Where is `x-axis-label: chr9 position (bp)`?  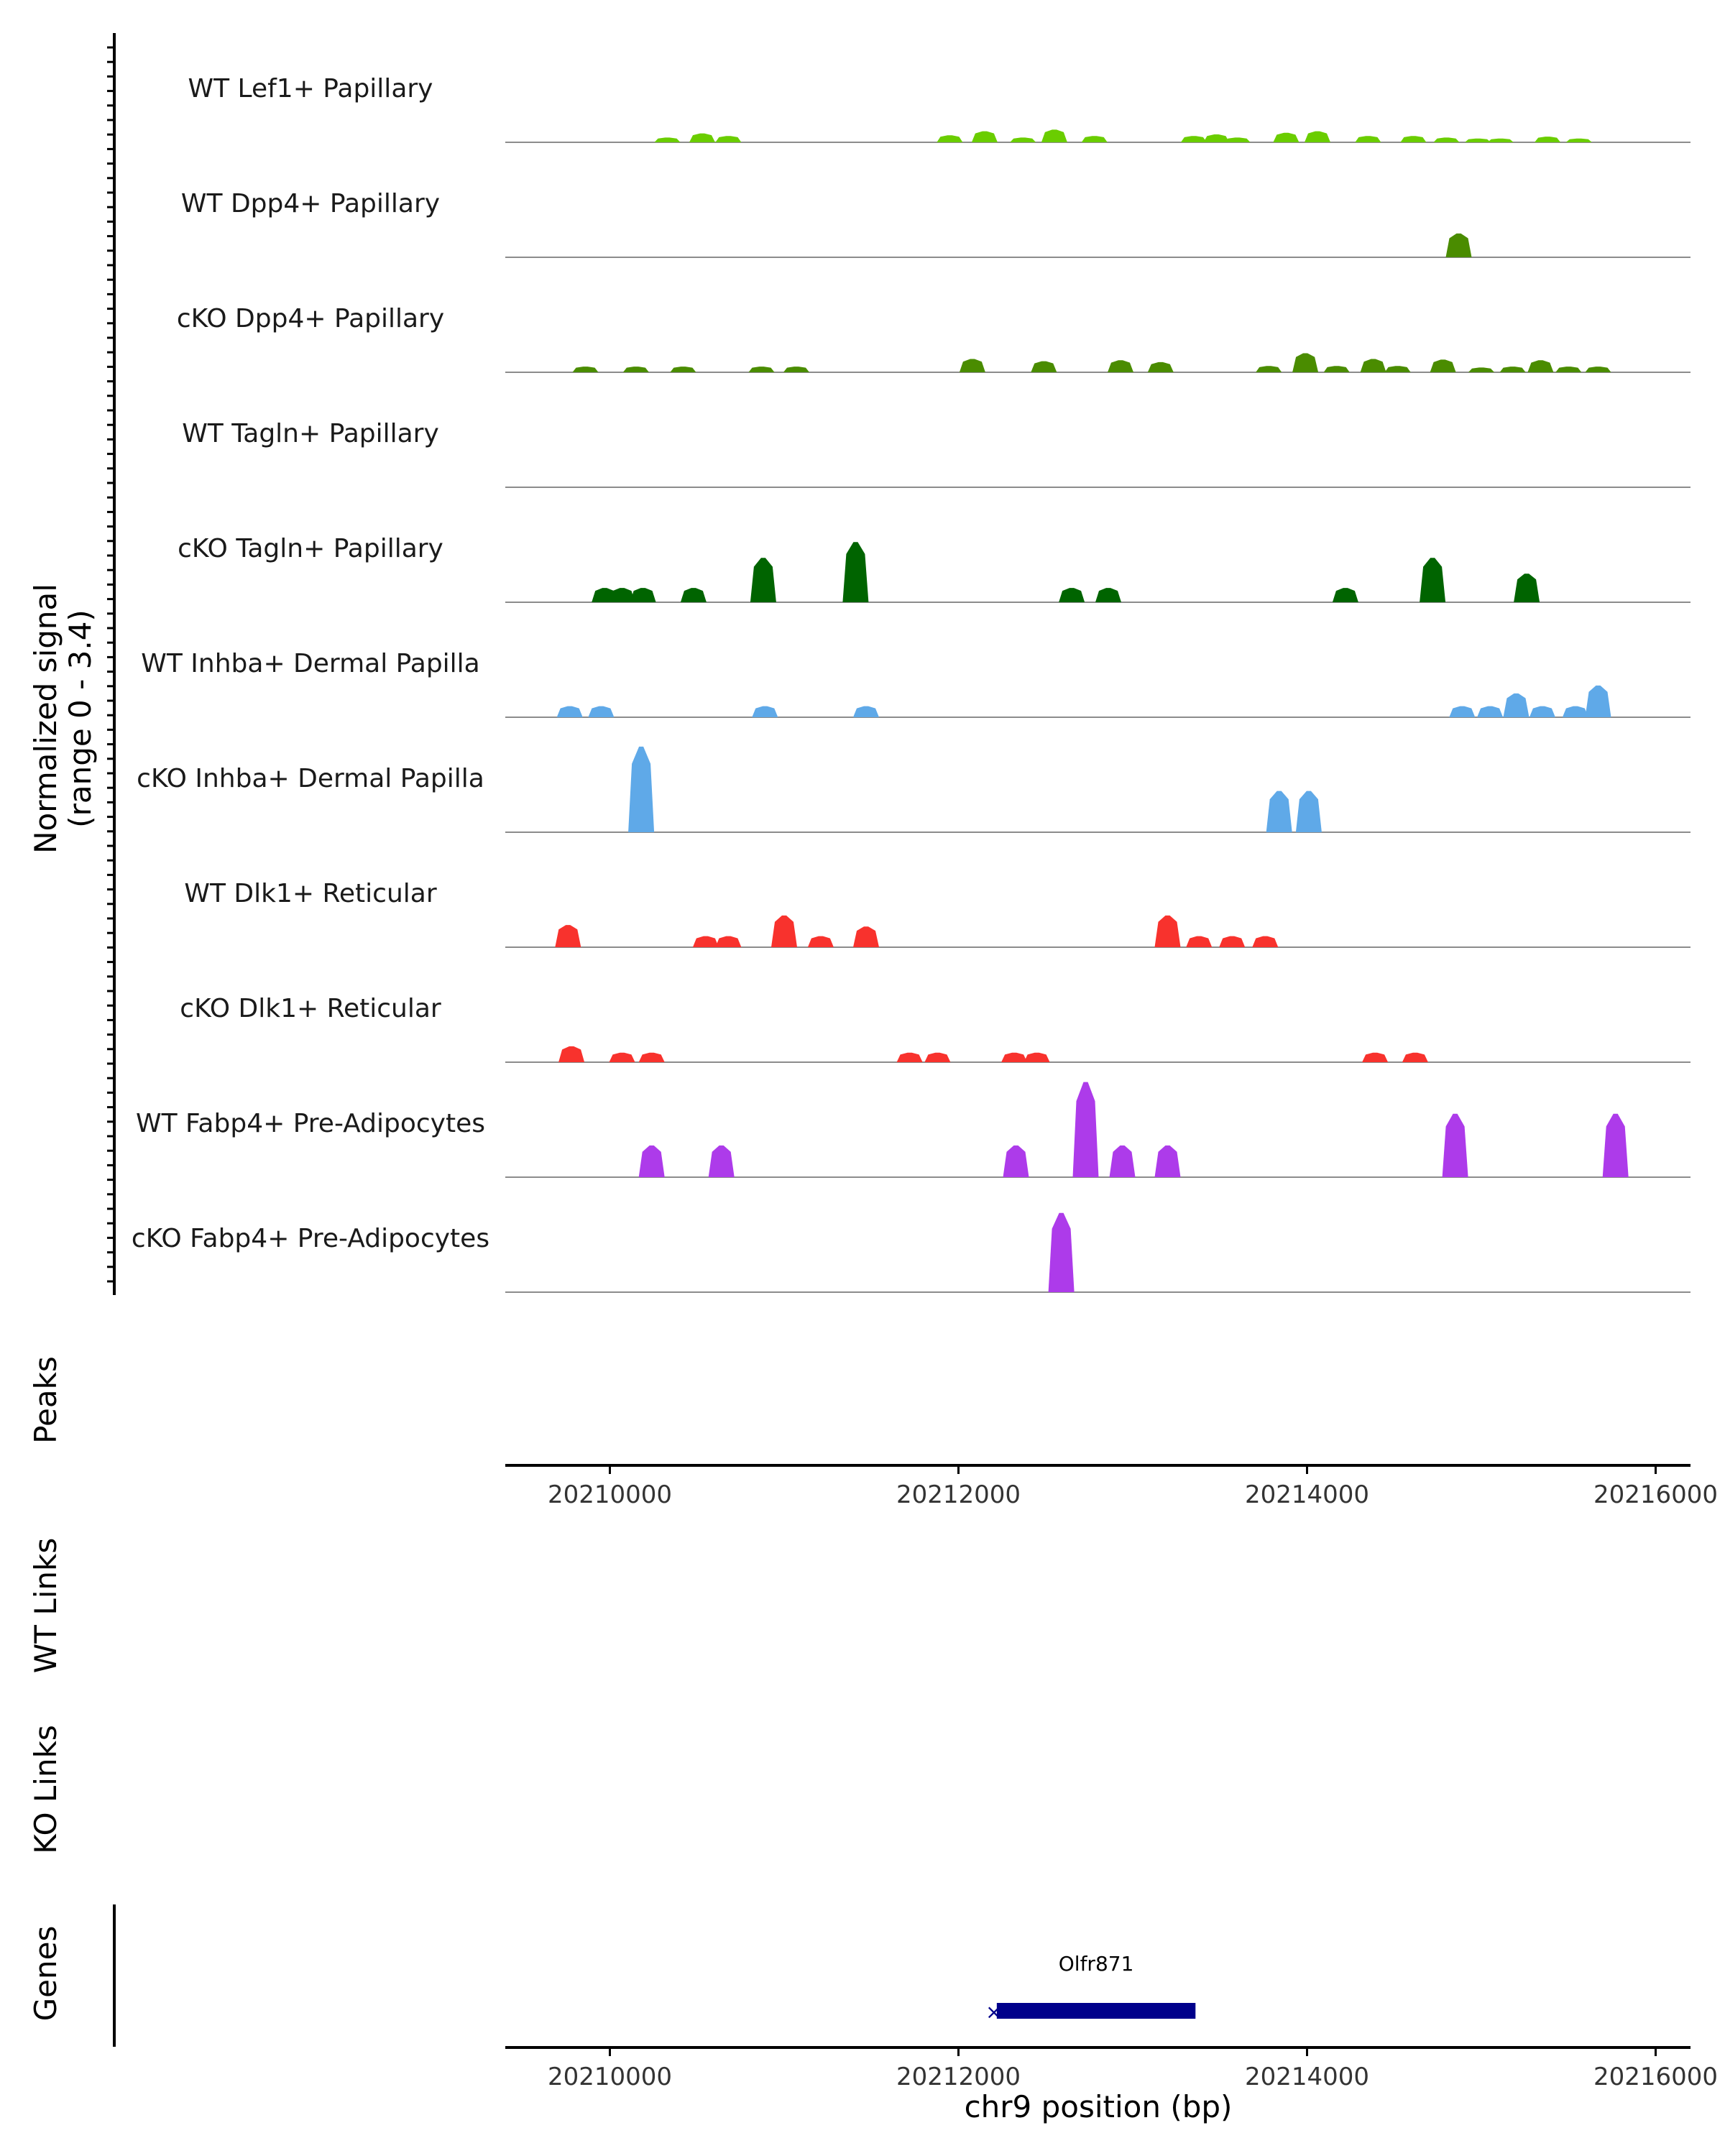 x-axis-label: chr9 position (bp) is located at coordinates (1099, 2106).